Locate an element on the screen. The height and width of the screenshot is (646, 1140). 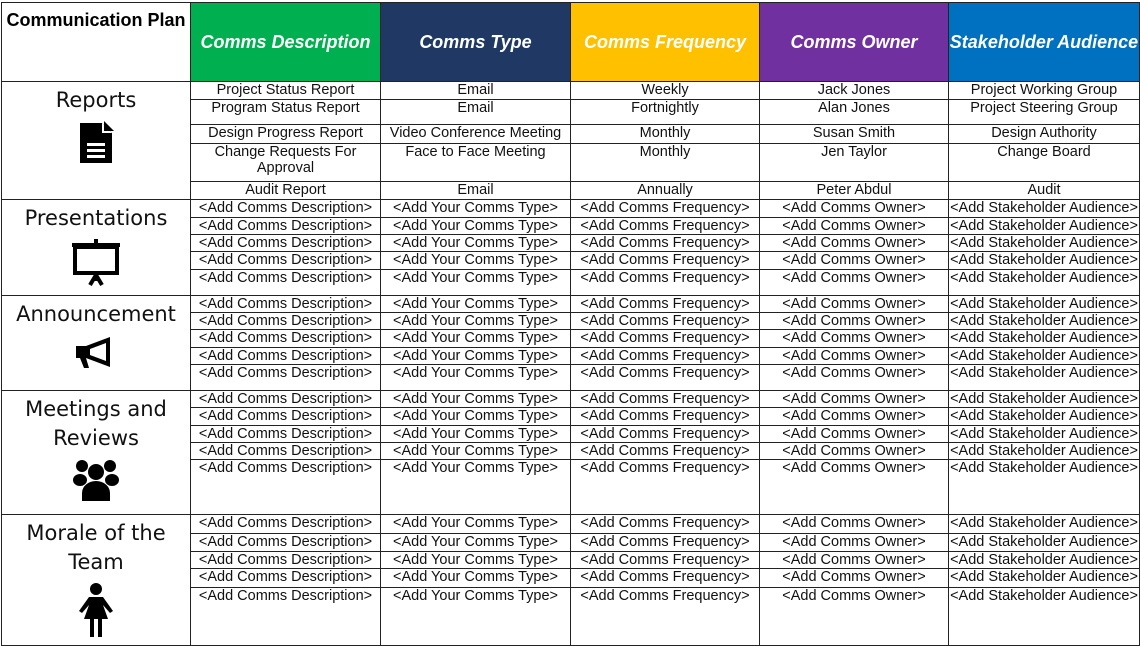
cell-type: Face to Face Meeting is located at coordinates (475, 162).